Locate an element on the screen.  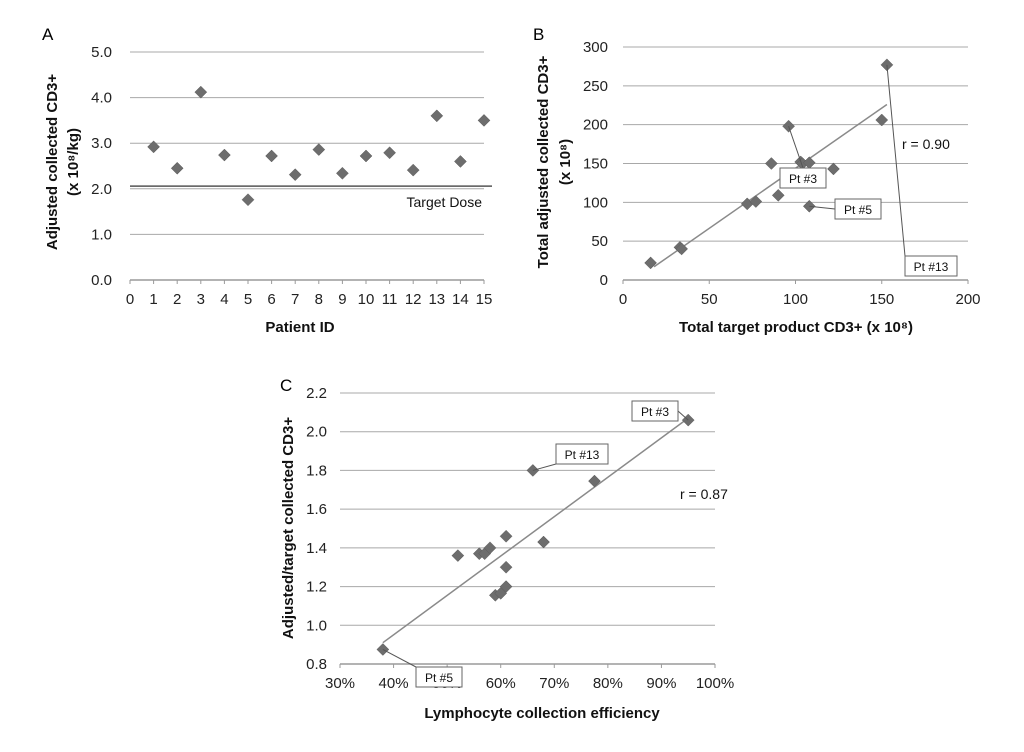
panel-b-x-tick-label: 0 is located at coordinates (623, 299).